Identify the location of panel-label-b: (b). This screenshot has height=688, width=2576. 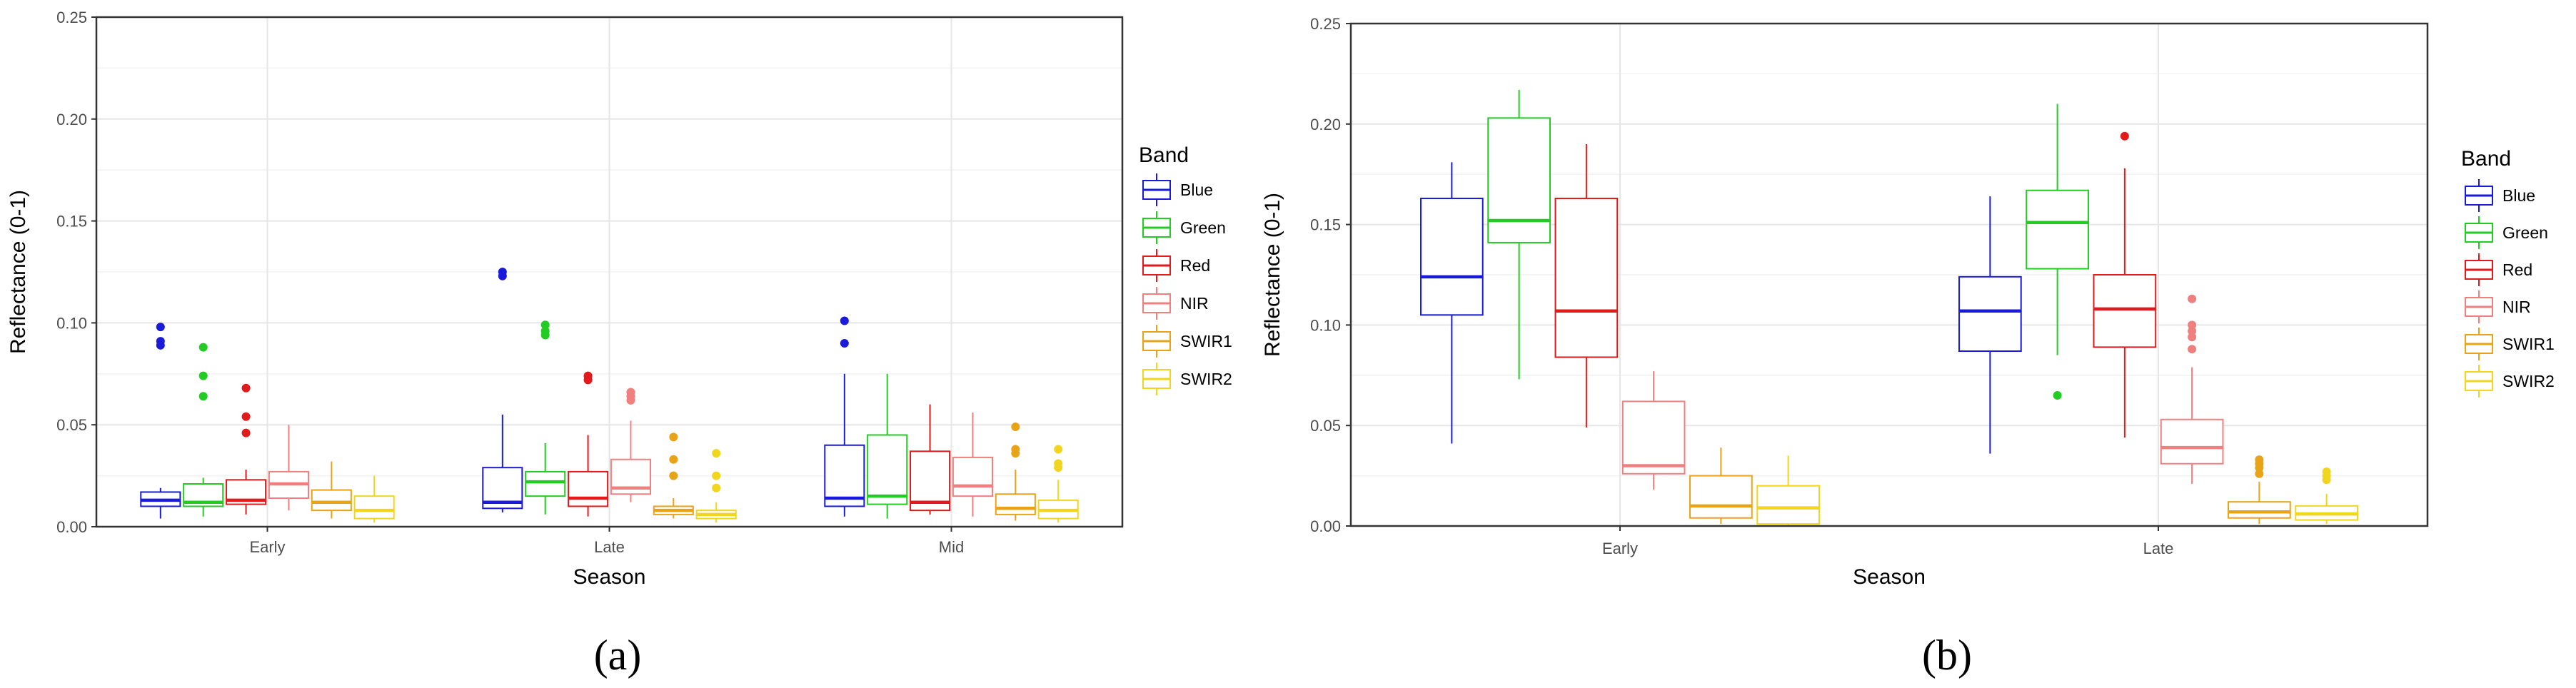
(1947, 655).